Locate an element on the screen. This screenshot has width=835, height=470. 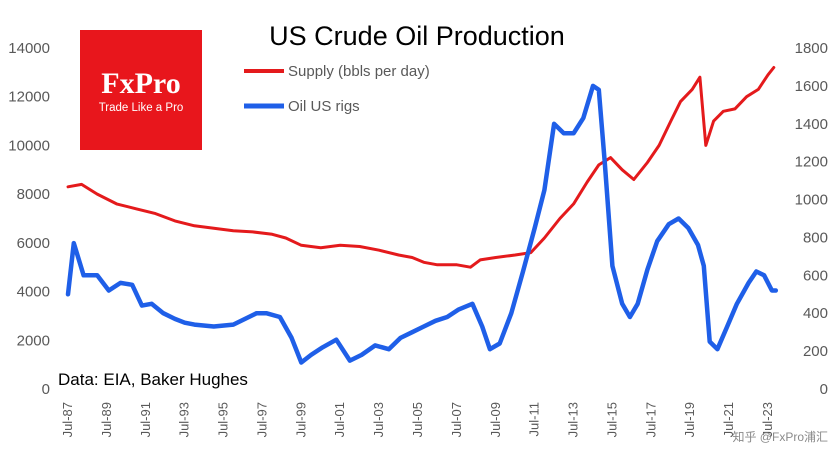
x-tick-label: Jul-13 is located at coordinates (573, 419).